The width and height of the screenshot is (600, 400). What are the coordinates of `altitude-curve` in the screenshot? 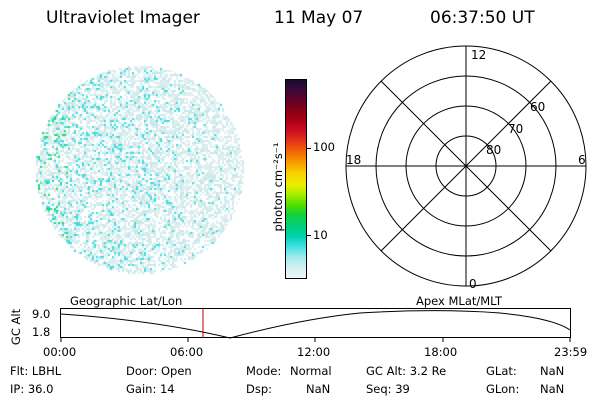 It's located at (315, 324).